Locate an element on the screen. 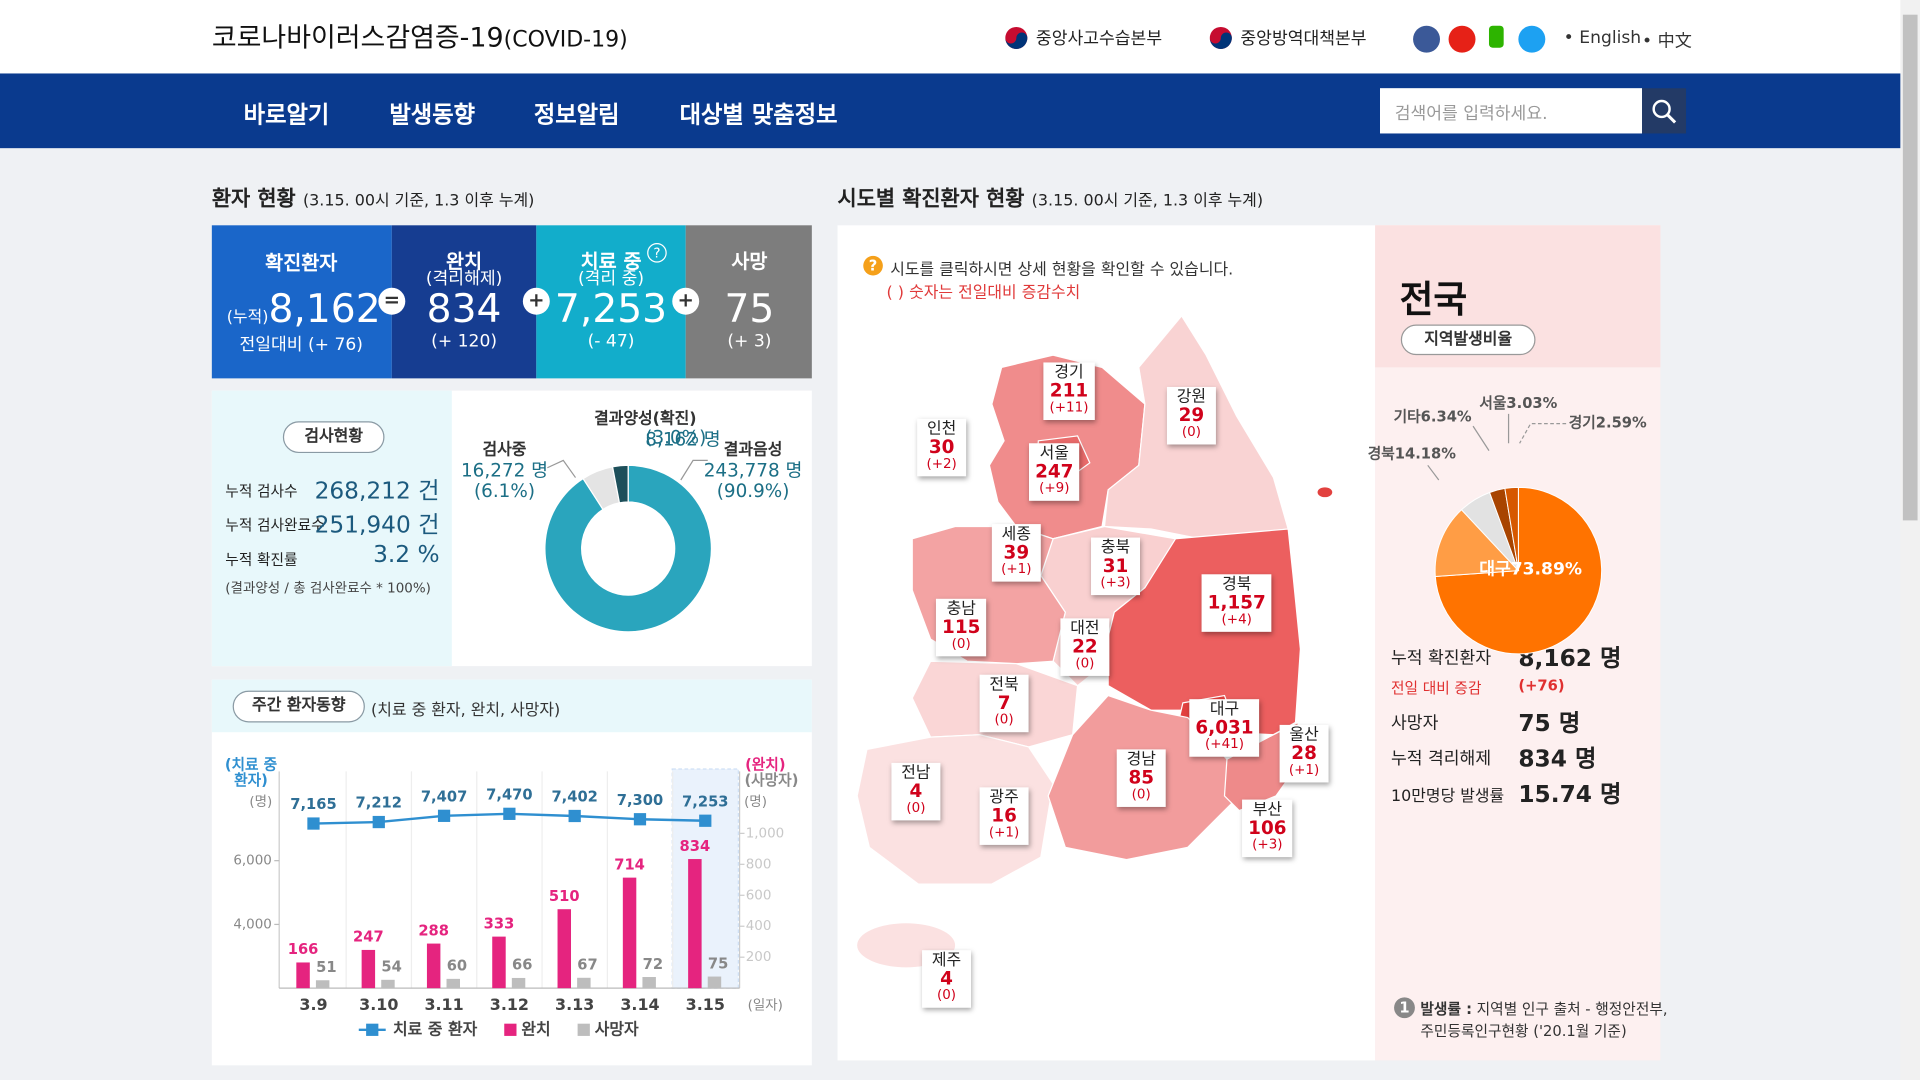  menu-item: 발생동향 is located at coordinates (432, 115).